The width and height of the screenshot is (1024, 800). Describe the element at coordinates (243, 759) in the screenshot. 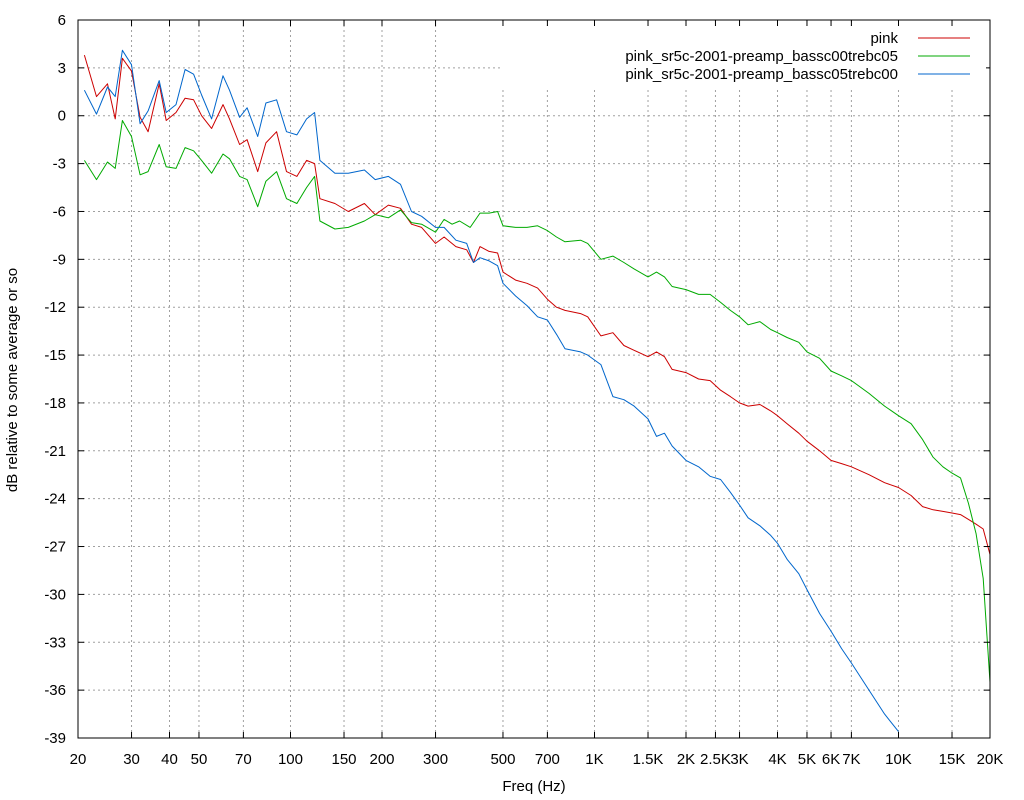

I see `x-tick-label: 70` at that location.